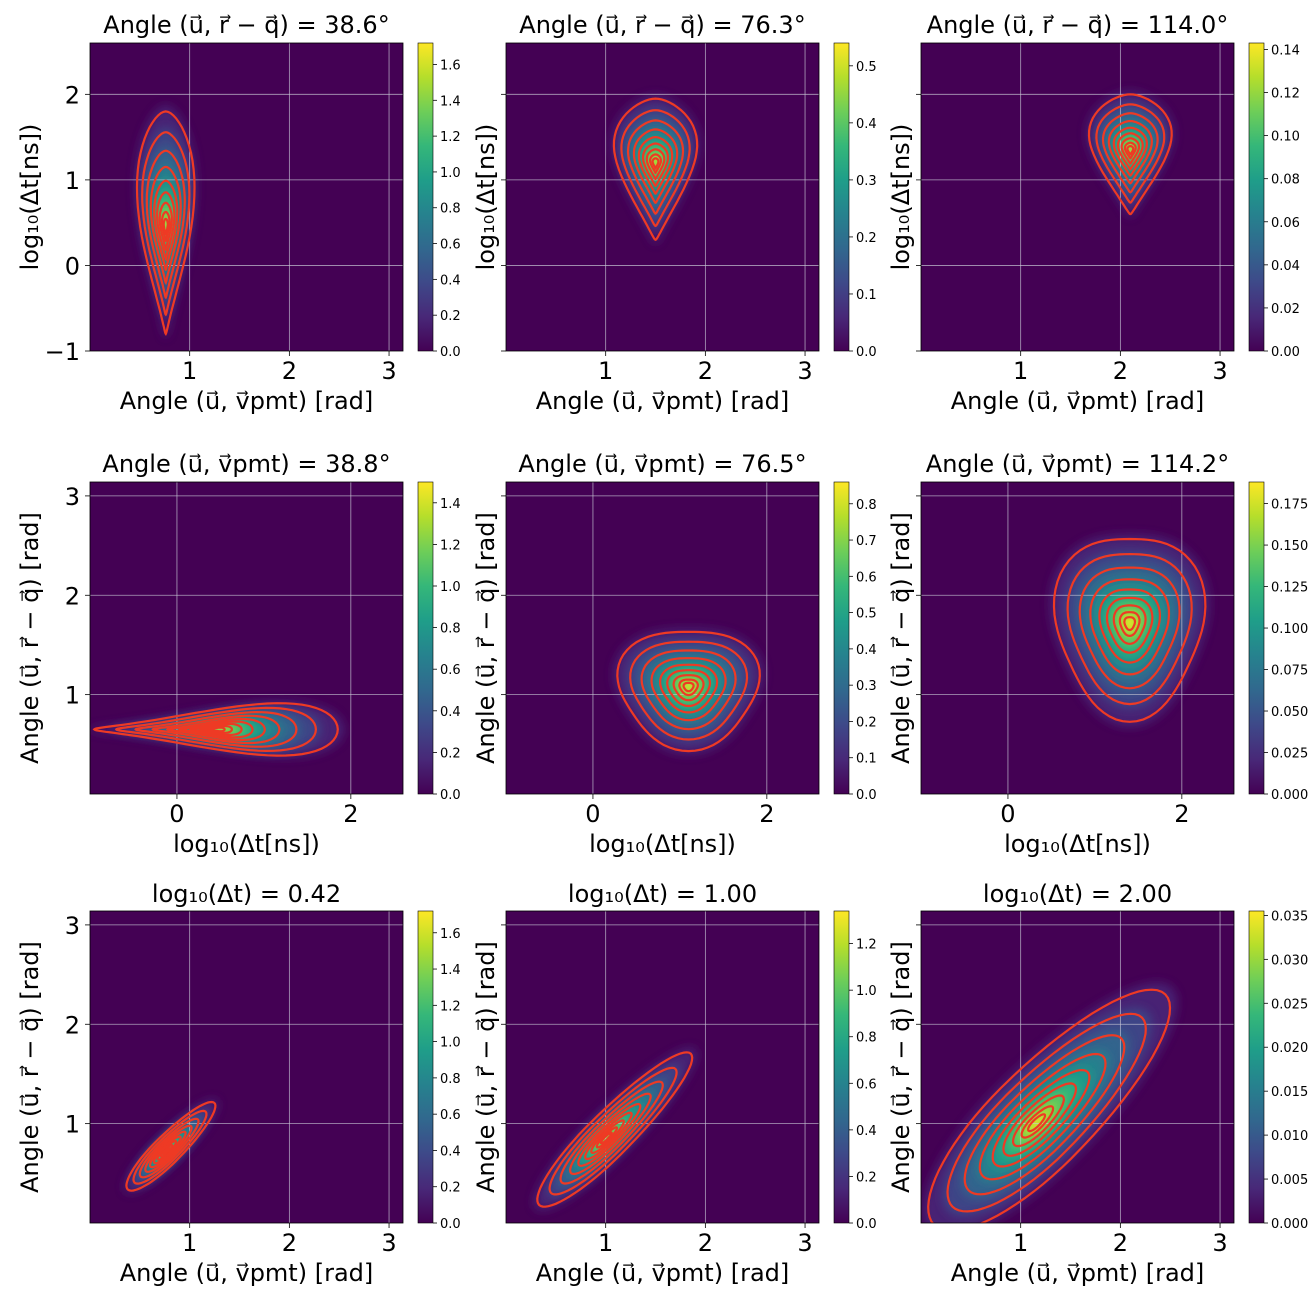 The image size is (1314, 1302). I want to click on chart-title: log₁₀(Δt) = 0.42, so click(246, 894).